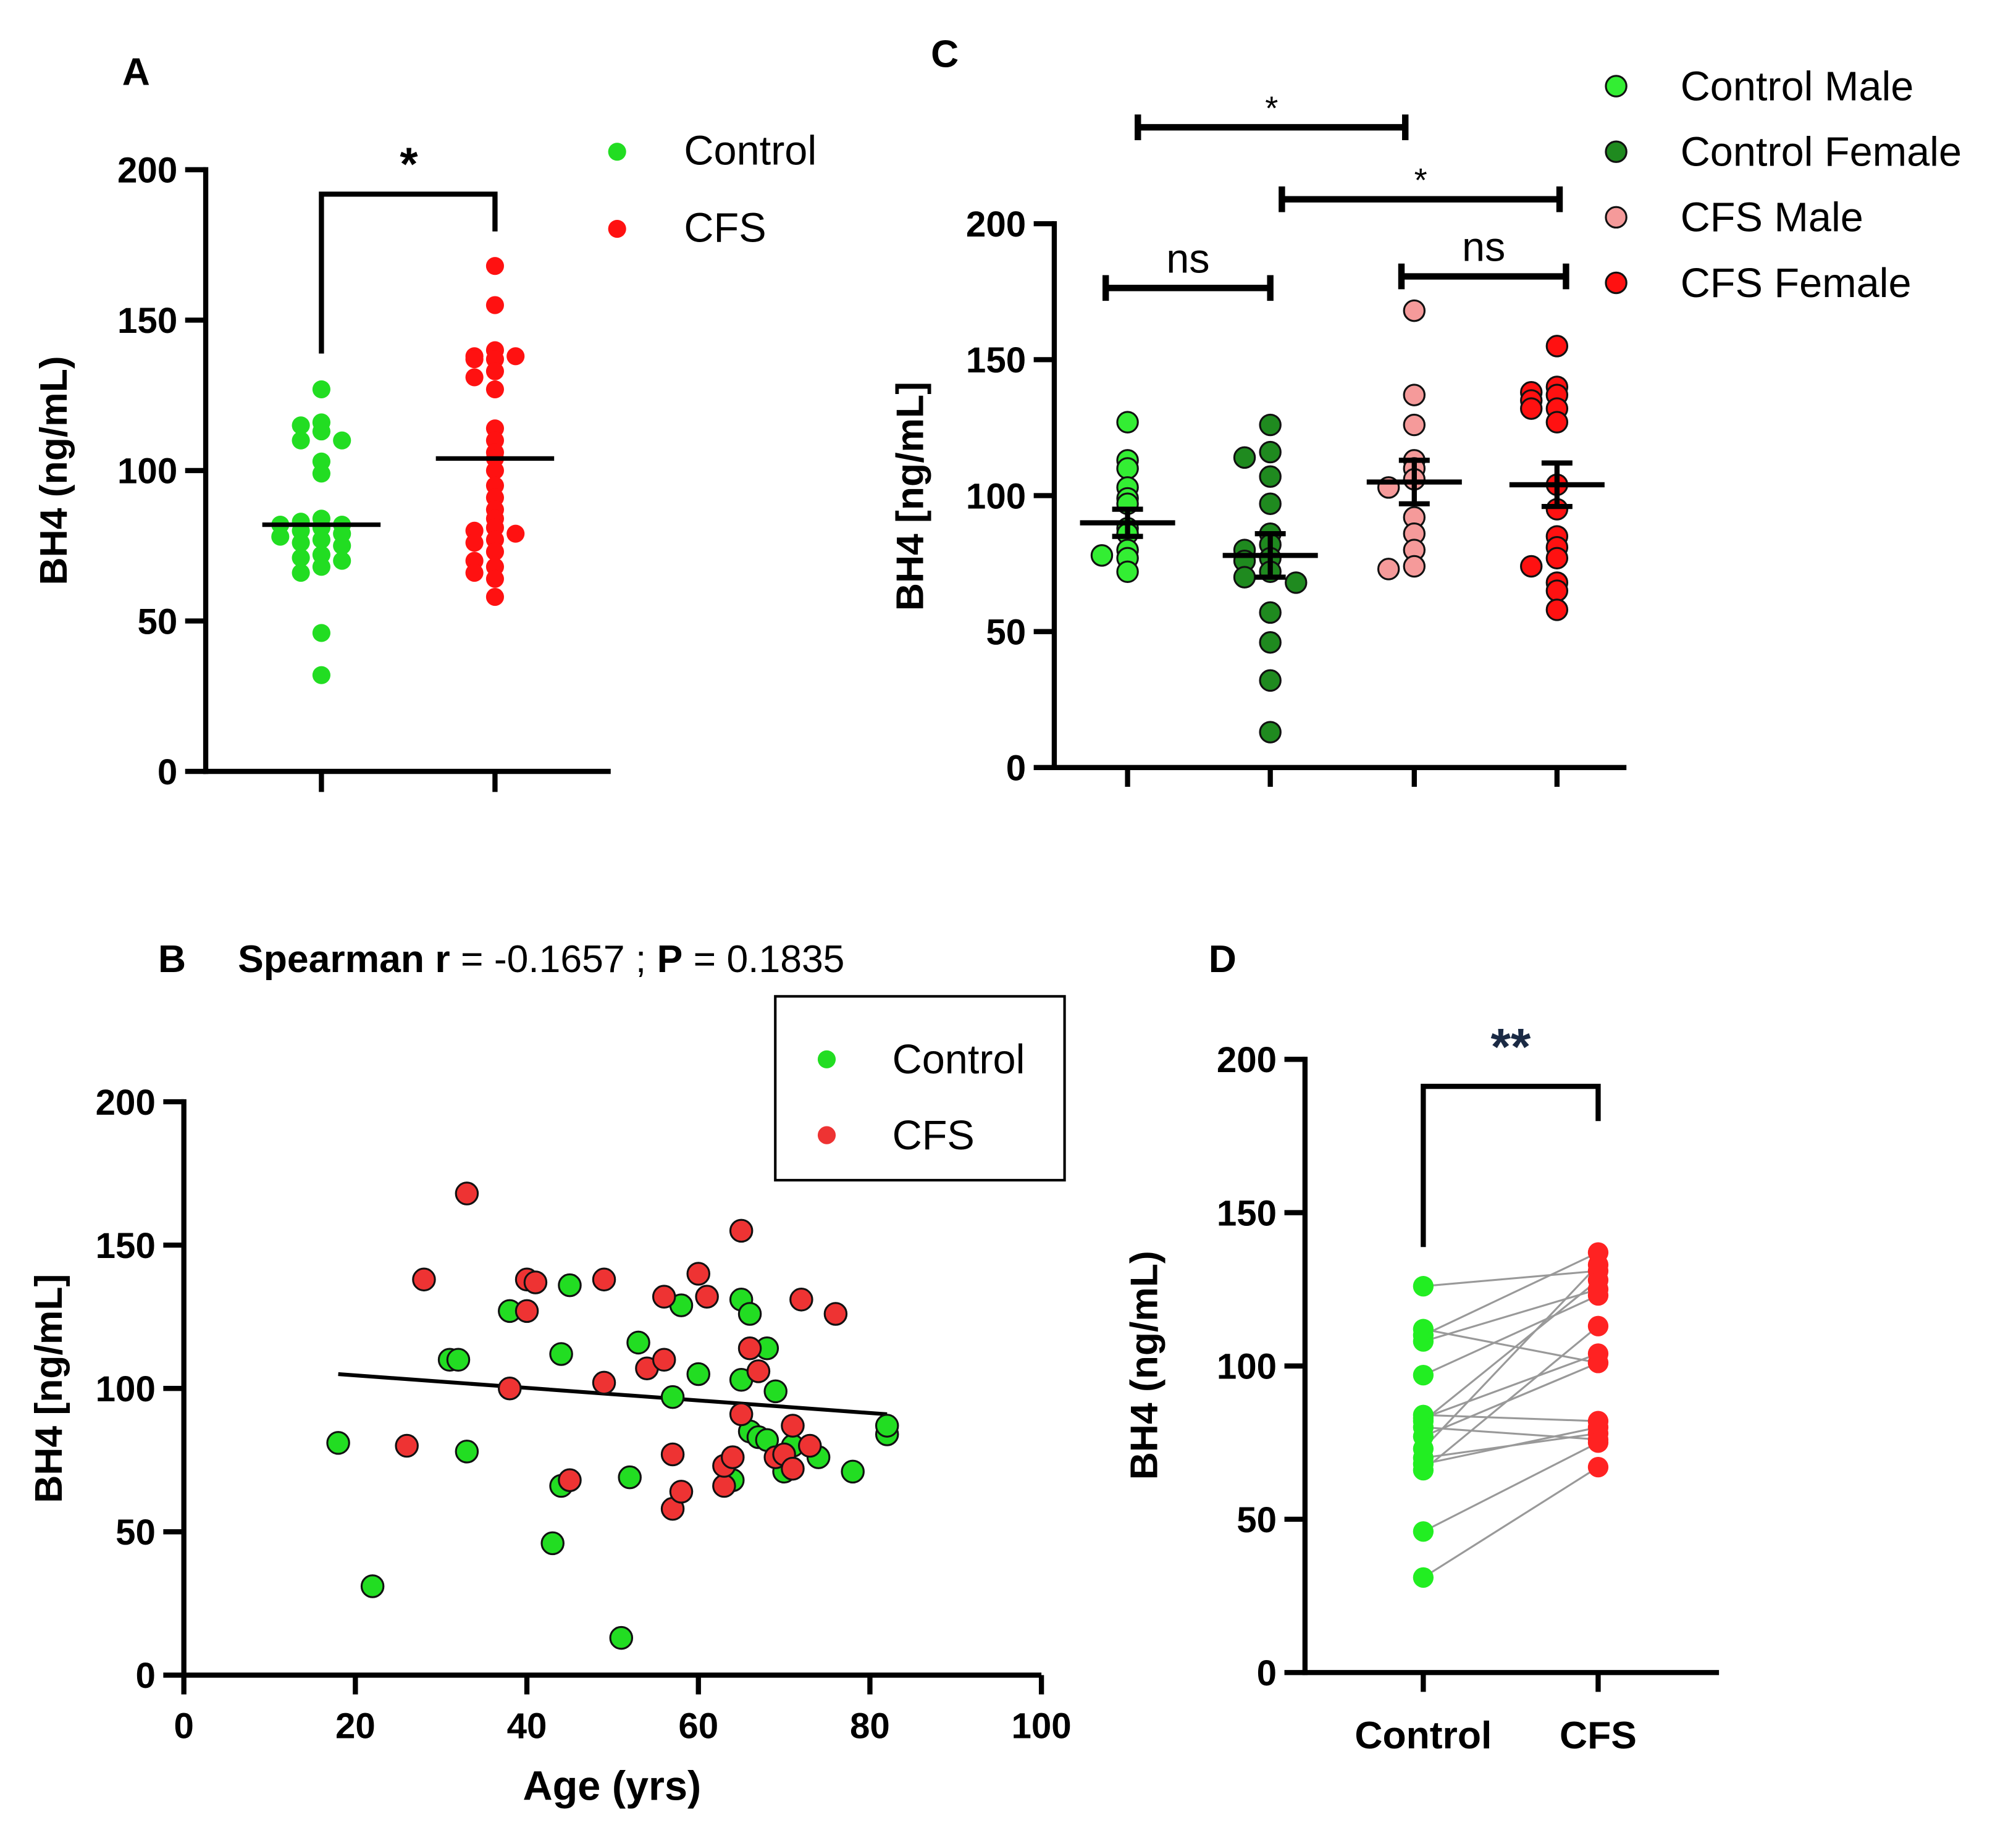 This screenshot has width=2016, height=1841. I want to click on y-axis-title: BH4 (ng/mL), so click(1144, 1366).